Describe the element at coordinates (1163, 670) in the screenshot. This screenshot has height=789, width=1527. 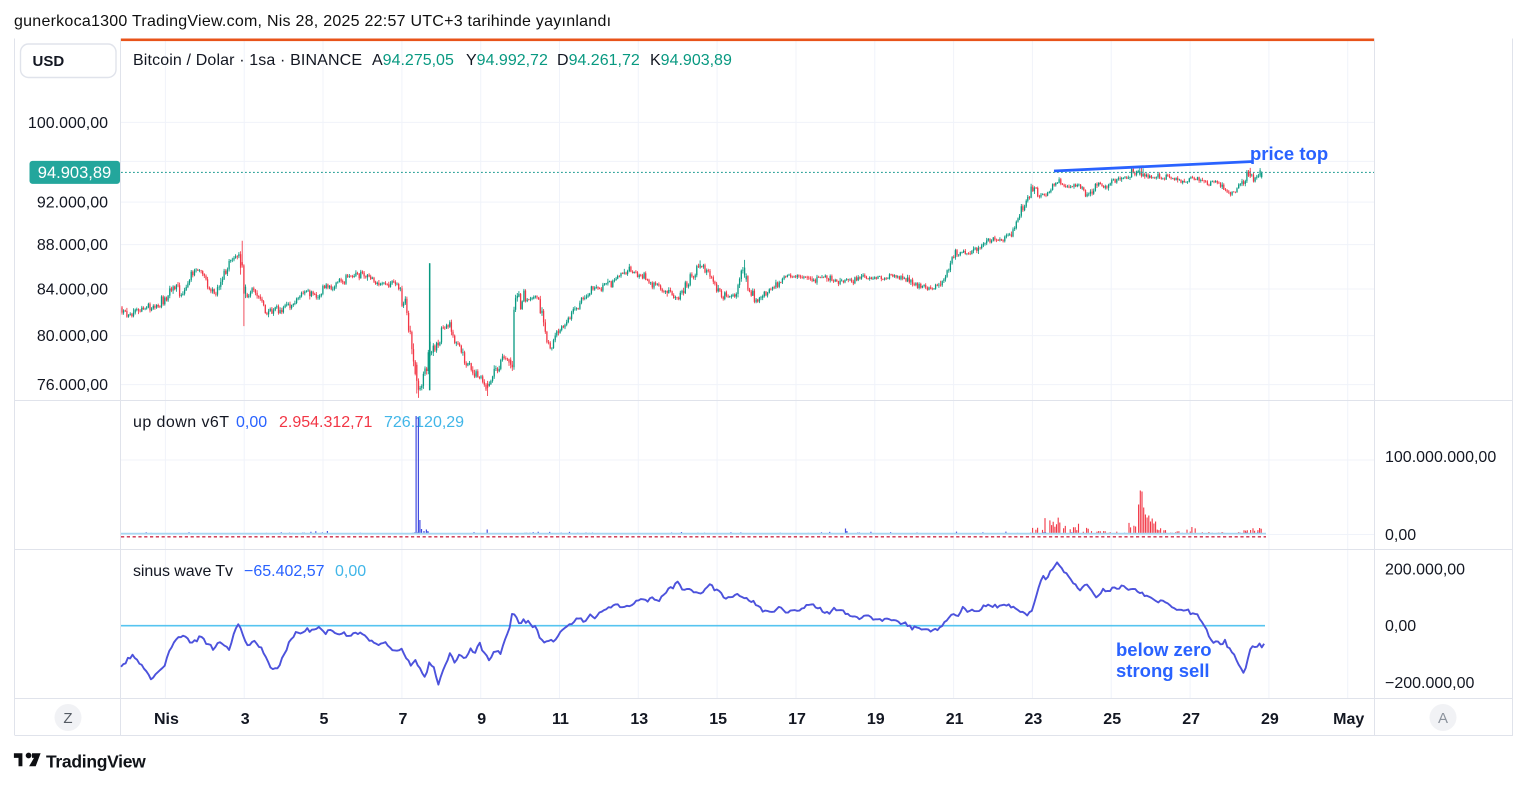
I see `svg-text: strong sell` at that location.